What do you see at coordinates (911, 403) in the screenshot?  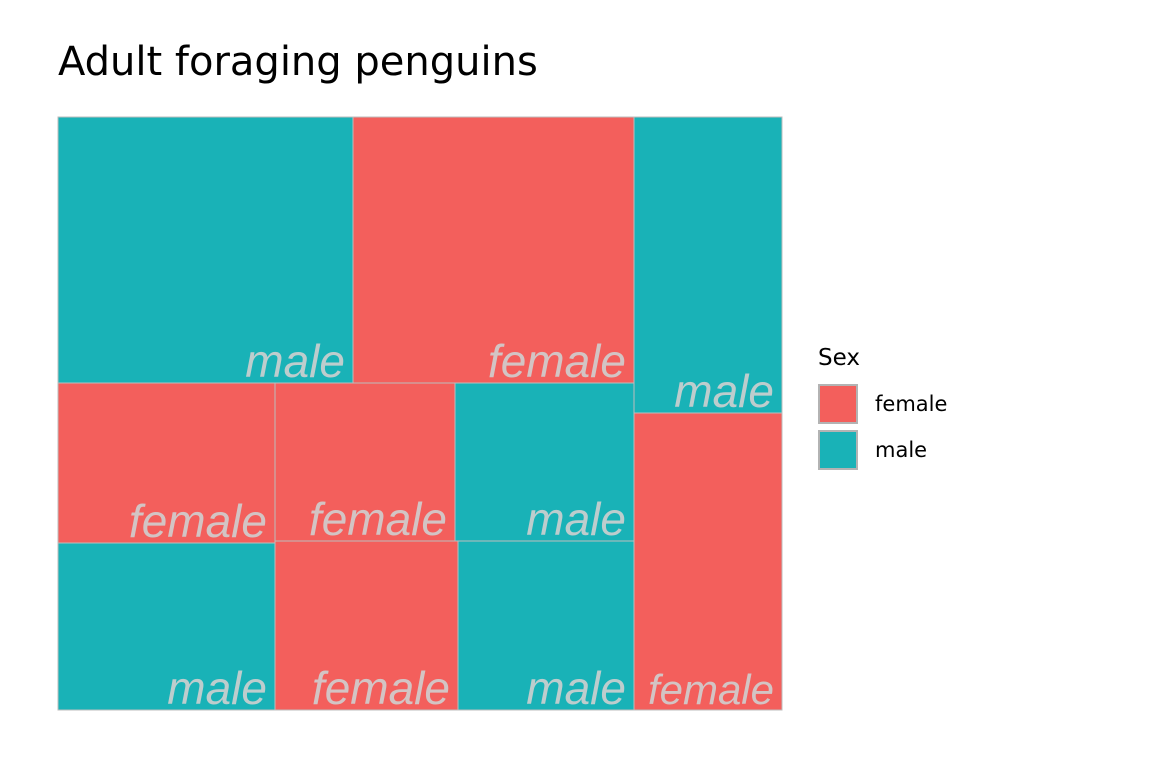 I see `legend-label-female: female` at bounding box center [911, 403].